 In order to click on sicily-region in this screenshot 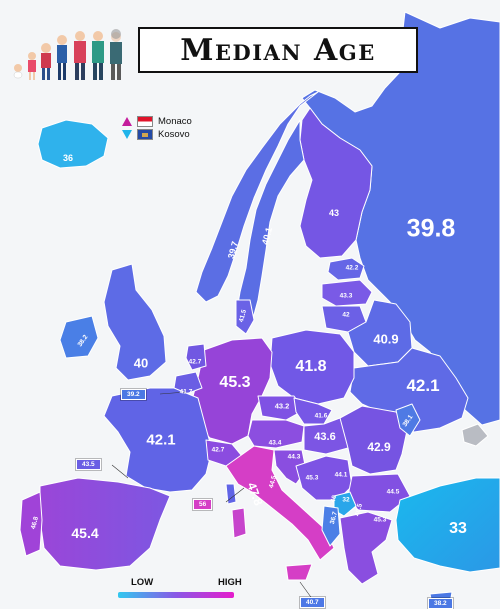, I will do `click(299, 572)`.